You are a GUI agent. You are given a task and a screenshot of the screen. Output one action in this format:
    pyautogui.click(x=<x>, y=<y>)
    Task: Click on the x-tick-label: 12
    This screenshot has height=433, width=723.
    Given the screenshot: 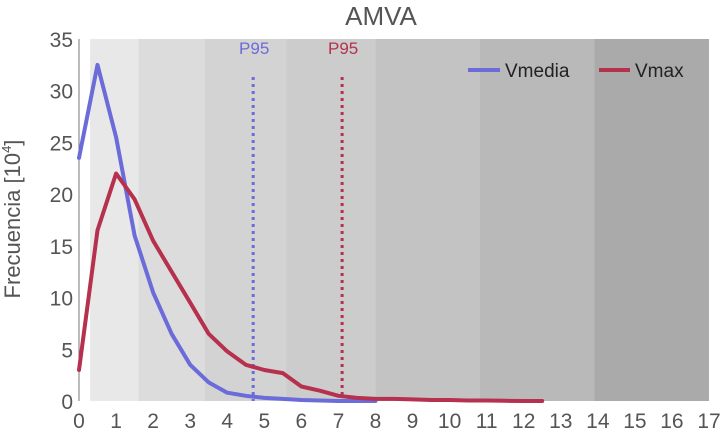 What is the action you would take?
    pyautogui.click(x=523, y=421)
    